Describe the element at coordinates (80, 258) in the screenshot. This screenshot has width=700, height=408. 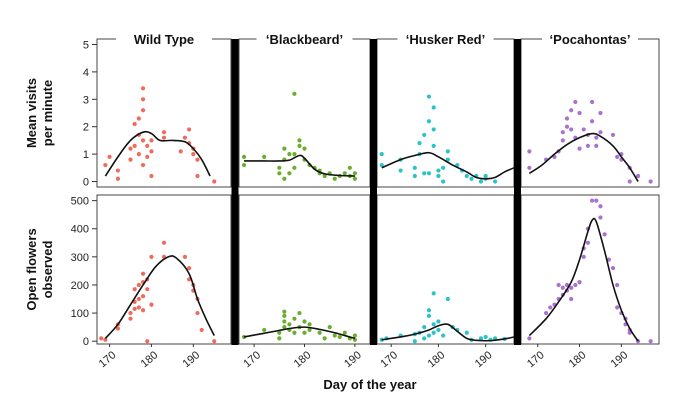
I see `y-tick-label: 300` at that location.